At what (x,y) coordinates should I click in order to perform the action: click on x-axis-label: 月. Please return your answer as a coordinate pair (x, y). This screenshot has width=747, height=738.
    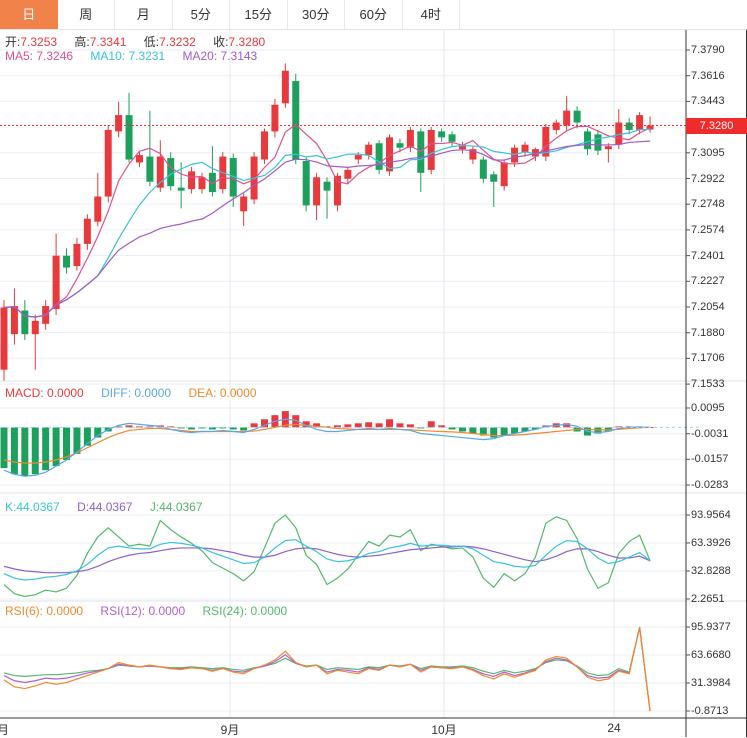
    Looking at the image, I should click on (5, 730).